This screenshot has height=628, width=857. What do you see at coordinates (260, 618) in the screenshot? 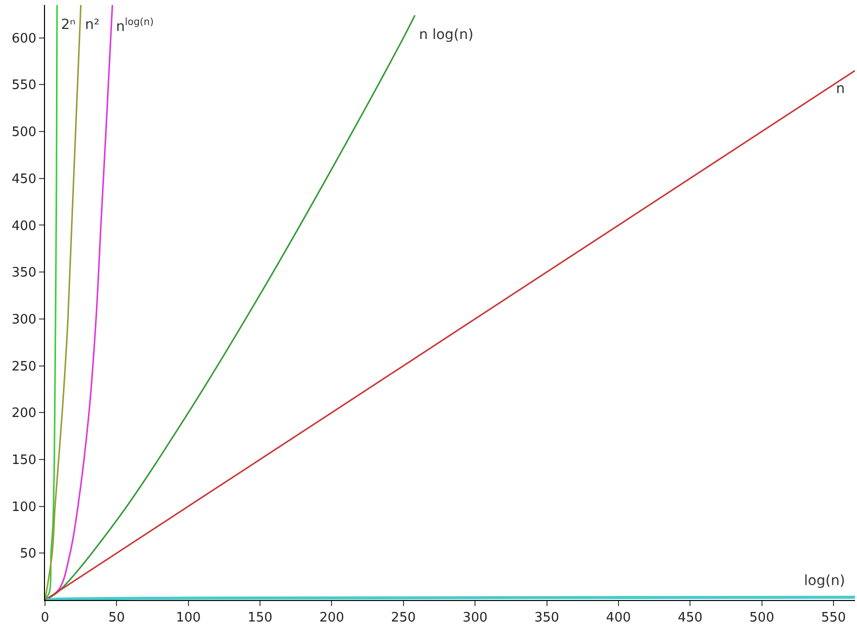
I see `x-tick-label: 150` at bounding box center [260, 618].